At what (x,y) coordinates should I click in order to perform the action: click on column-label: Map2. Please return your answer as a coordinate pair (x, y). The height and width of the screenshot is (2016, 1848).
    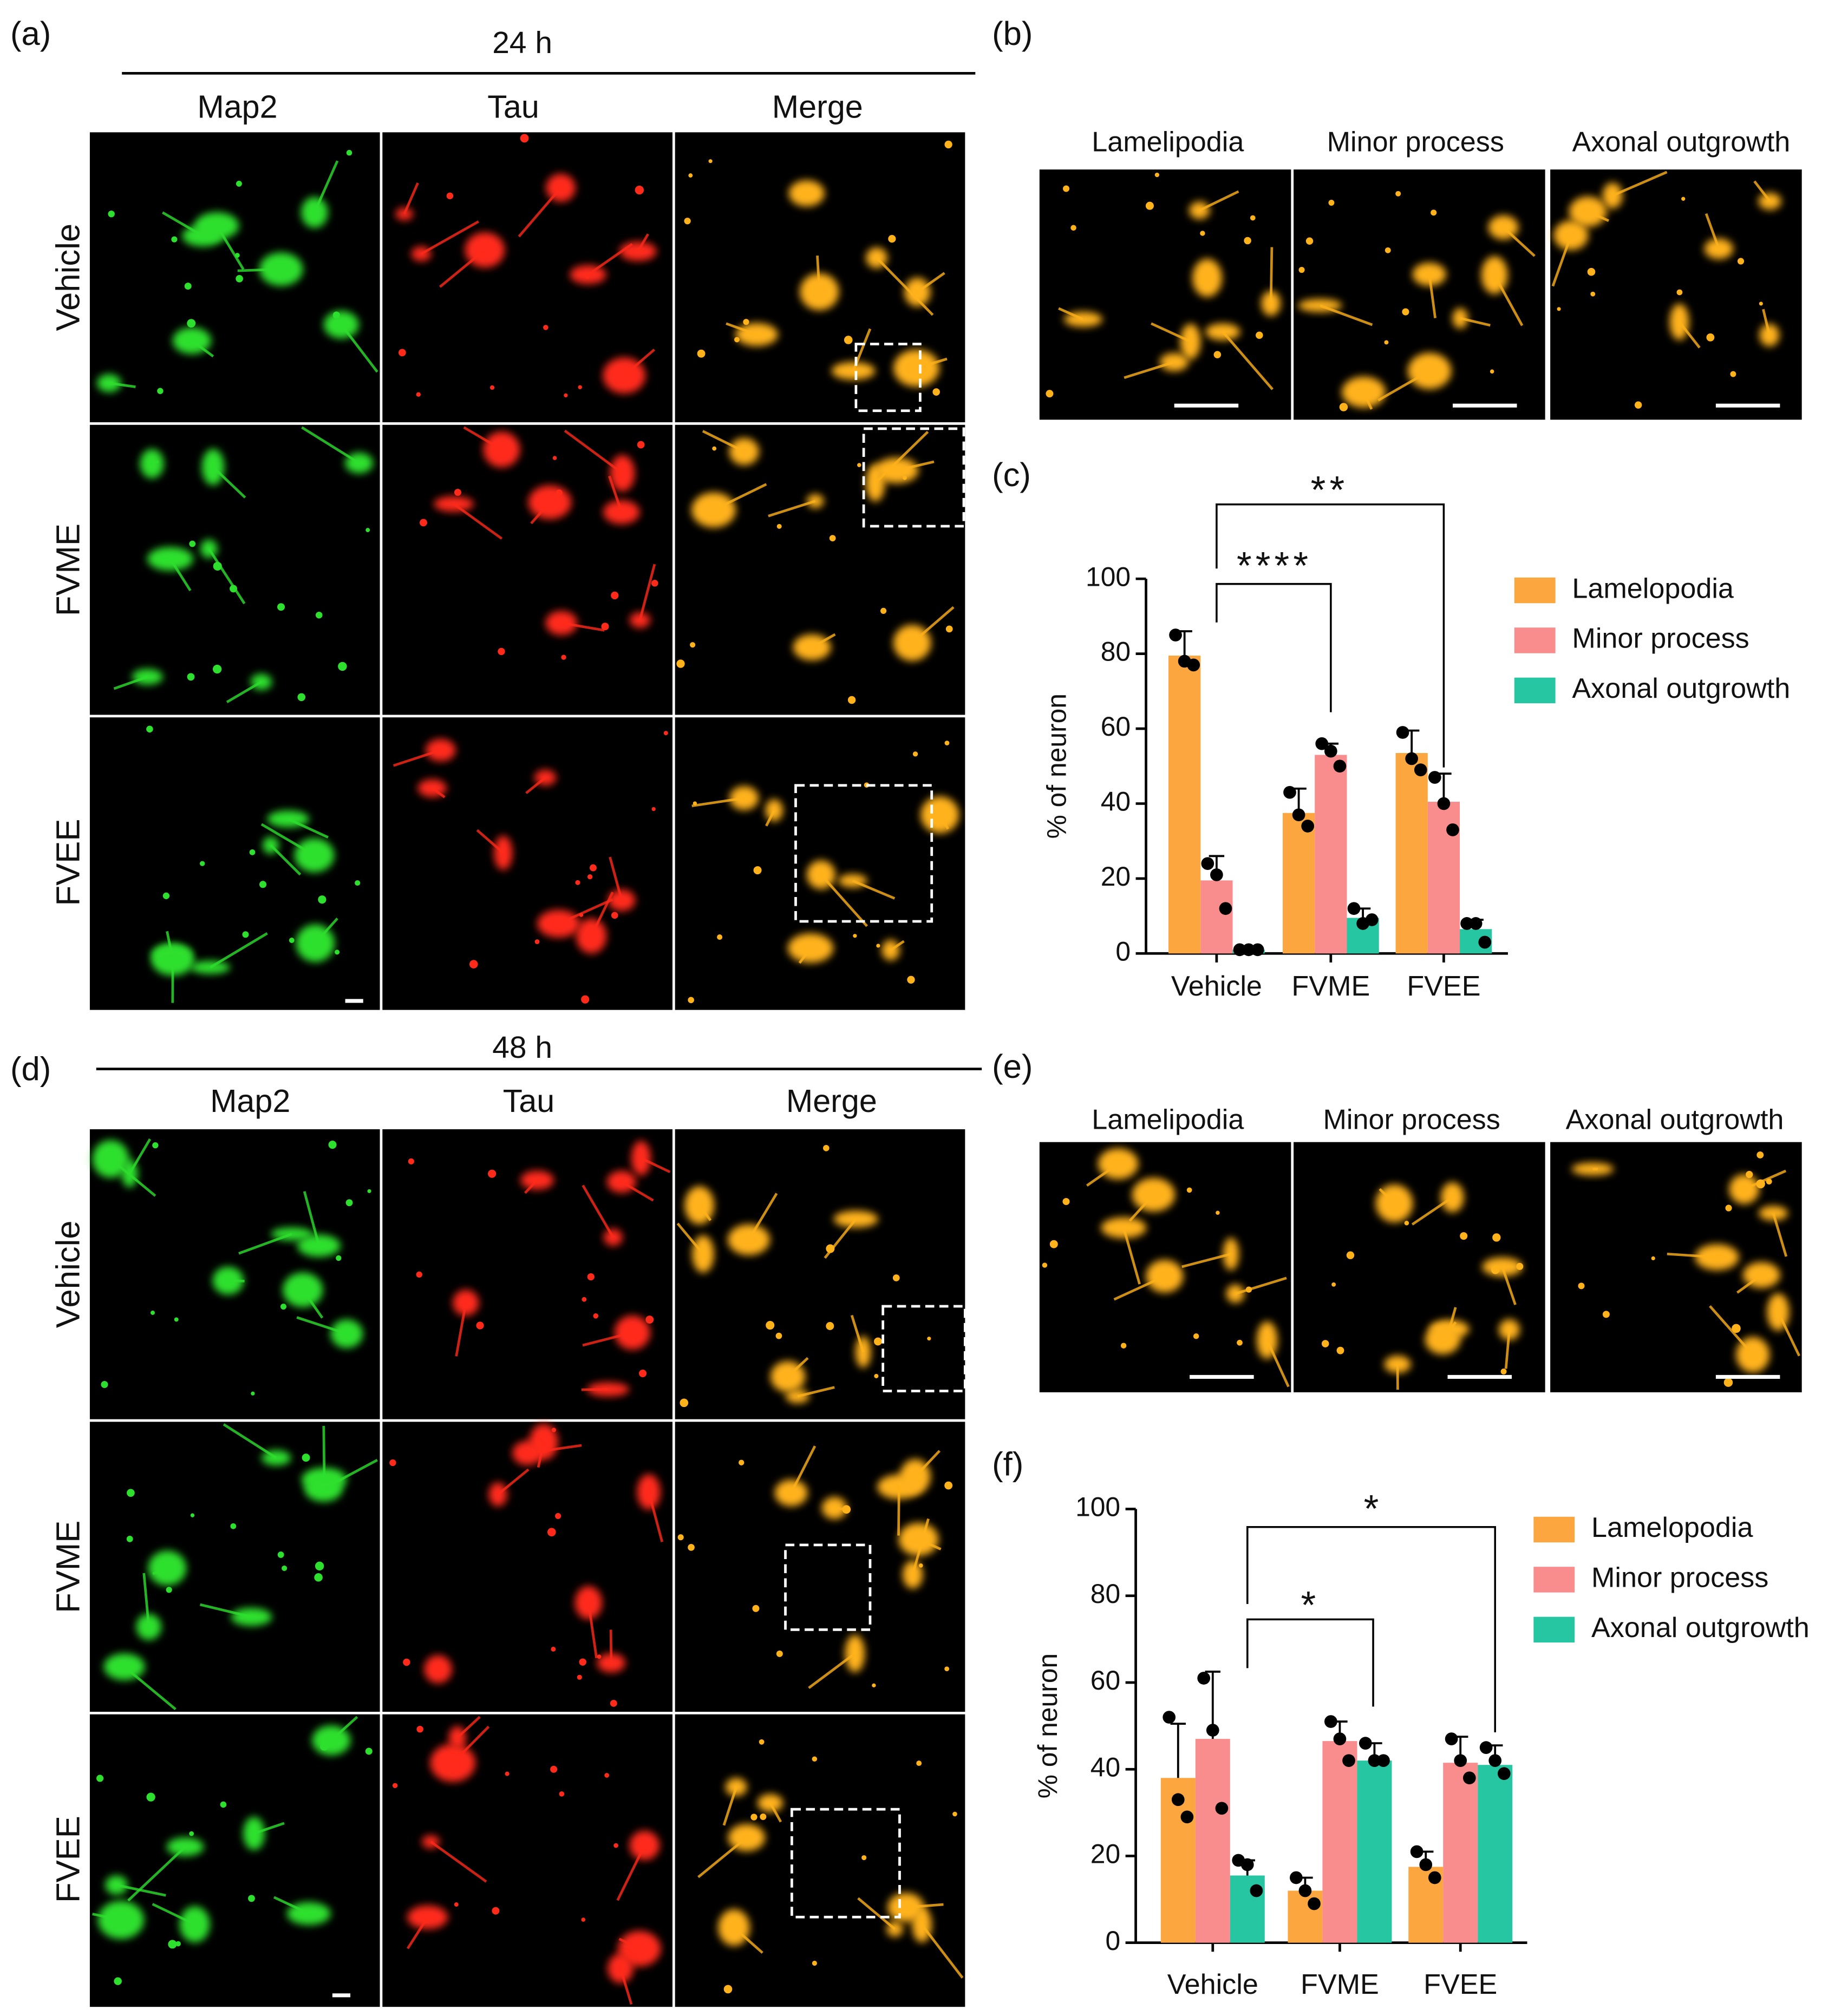
    Looking at the image, I should click on (237, 106).